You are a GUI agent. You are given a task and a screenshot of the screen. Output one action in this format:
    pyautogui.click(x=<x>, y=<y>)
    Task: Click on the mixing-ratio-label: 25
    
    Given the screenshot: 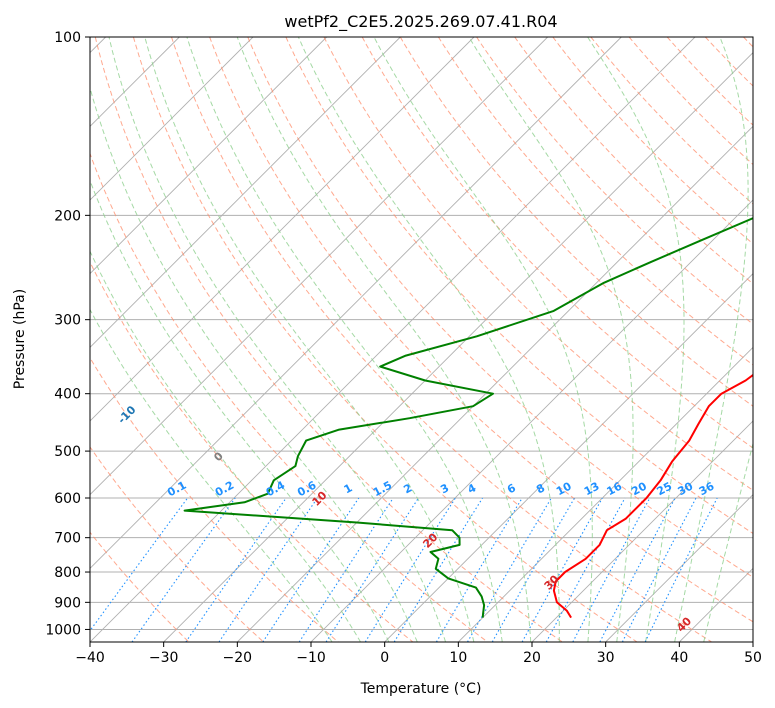 What is the action you would take?
    pyautogui.click(x=665, y=489)
    